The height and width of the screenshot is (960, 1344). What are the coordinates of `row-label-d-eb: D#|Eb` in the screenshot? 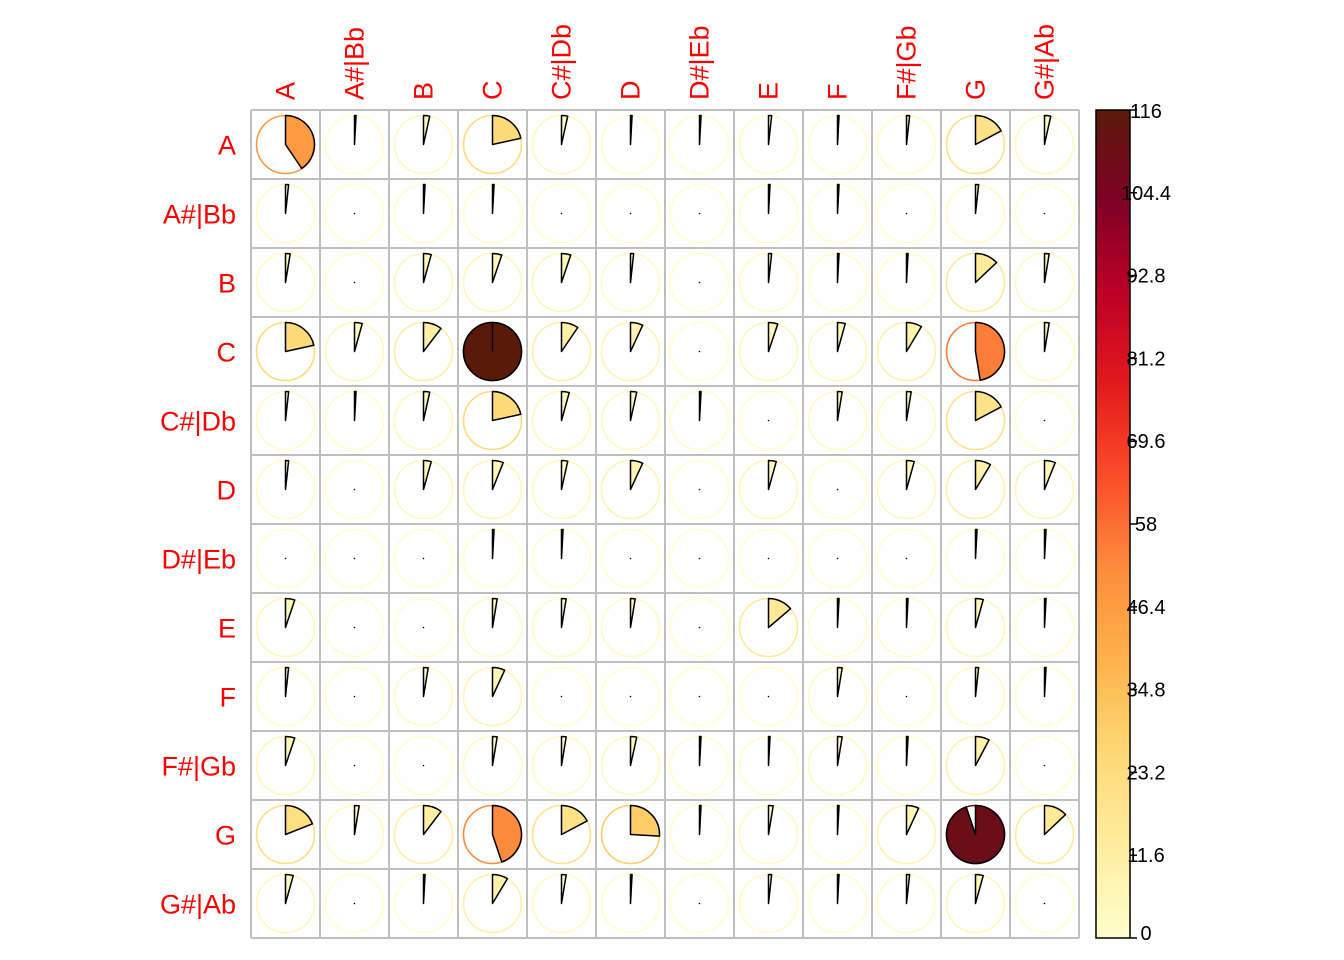 It's located at (198, 560).